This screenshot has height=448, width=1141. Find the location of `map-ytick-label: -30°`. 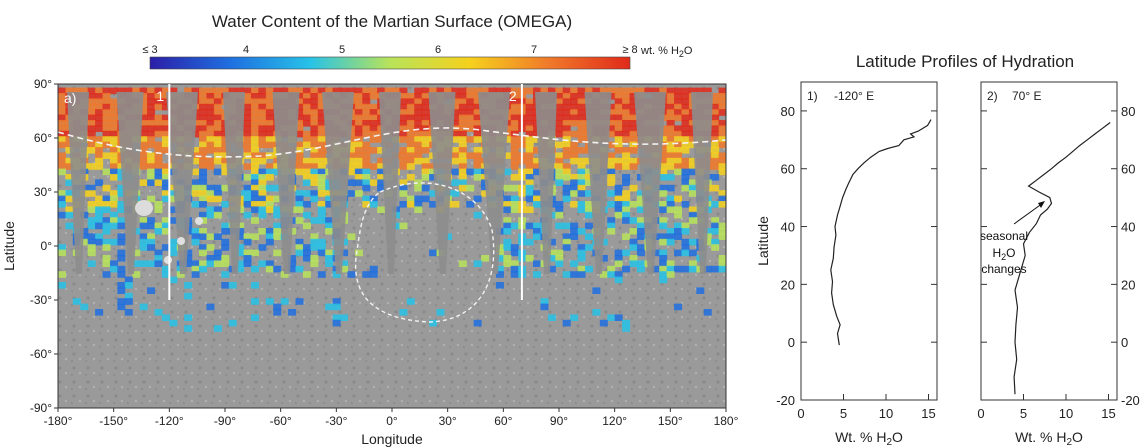

map-ytick-label: -30° is located at coordinates (41, 300).